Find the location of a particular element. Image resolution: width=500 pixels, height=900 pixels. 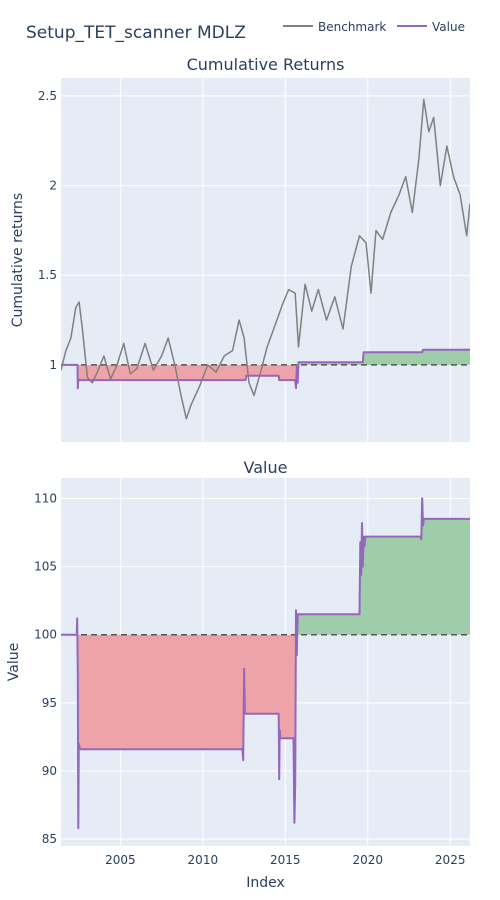

legend-item-benchmark: Benchmark is located at coordinates (334, 27).